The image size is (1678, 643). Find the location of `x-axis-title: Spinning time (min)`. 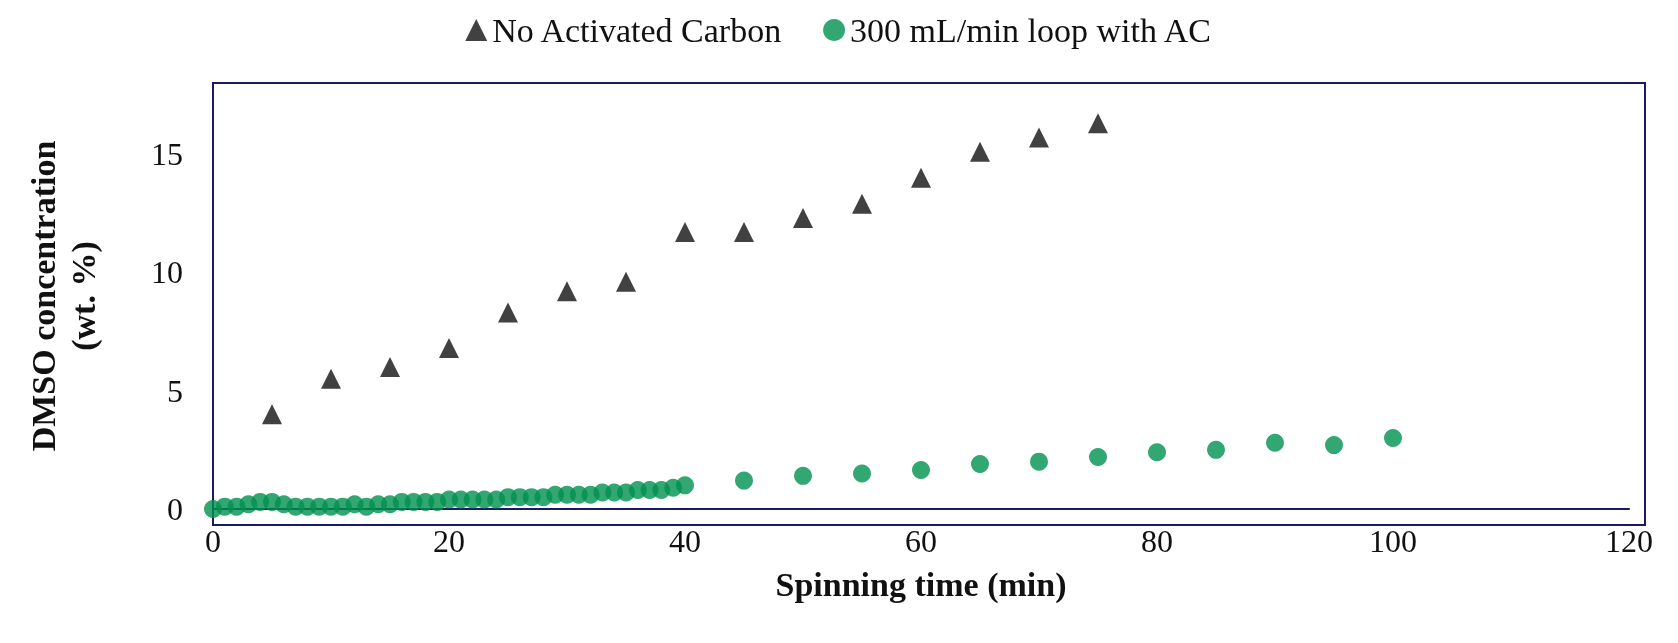

x-axis-title: Spinning time (min) is located at coordinates (921, 584).